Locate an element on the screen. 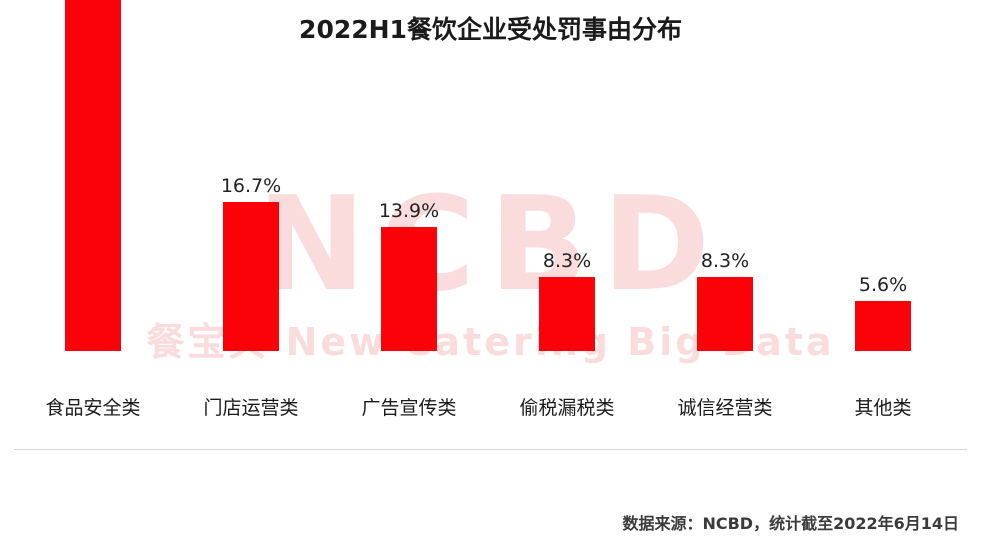 The image size is (981, 548). bar-group-1: 16.7% 门店运营类 is located at coordinates (251, 209).